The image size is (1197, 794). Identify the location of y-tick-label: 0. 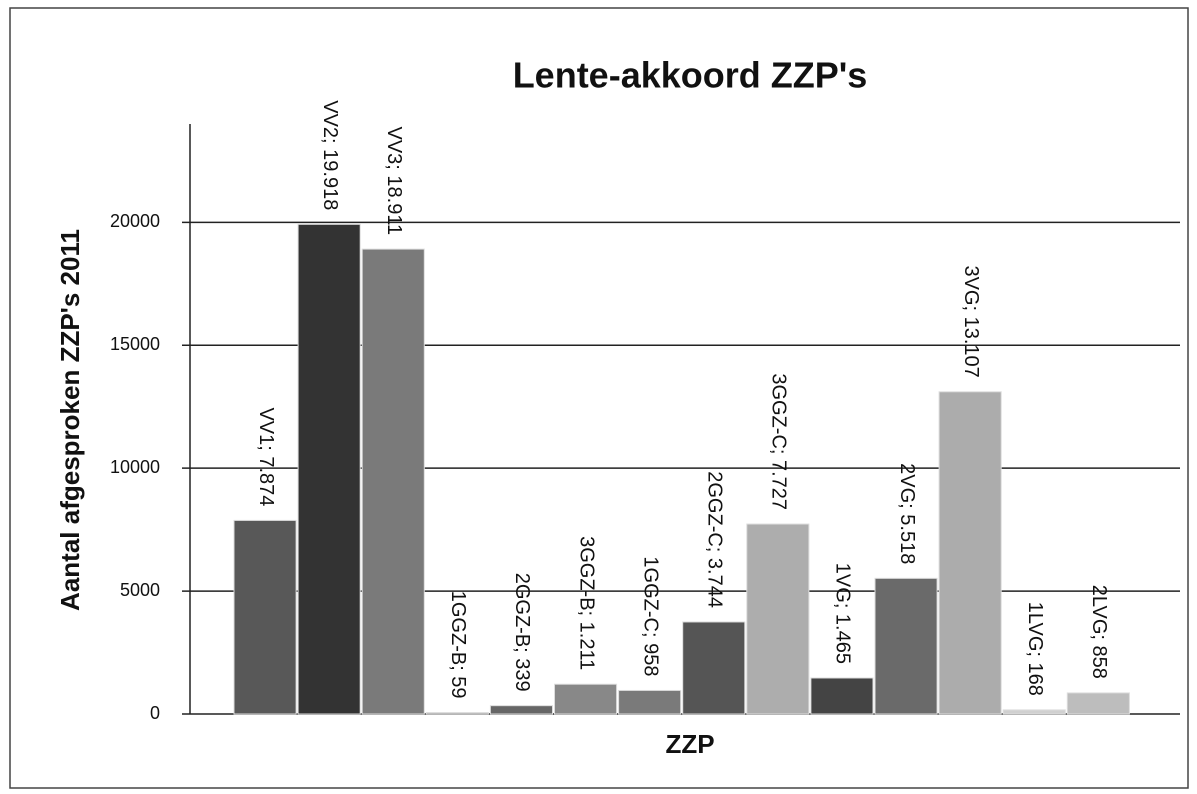
(155, 713).